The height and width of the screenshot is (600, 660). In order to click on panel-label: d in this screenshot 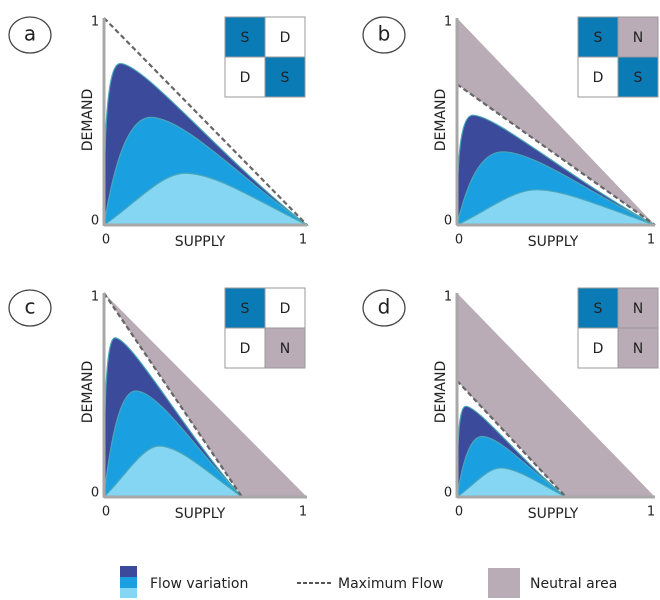, I will do `click(384, 307)`.